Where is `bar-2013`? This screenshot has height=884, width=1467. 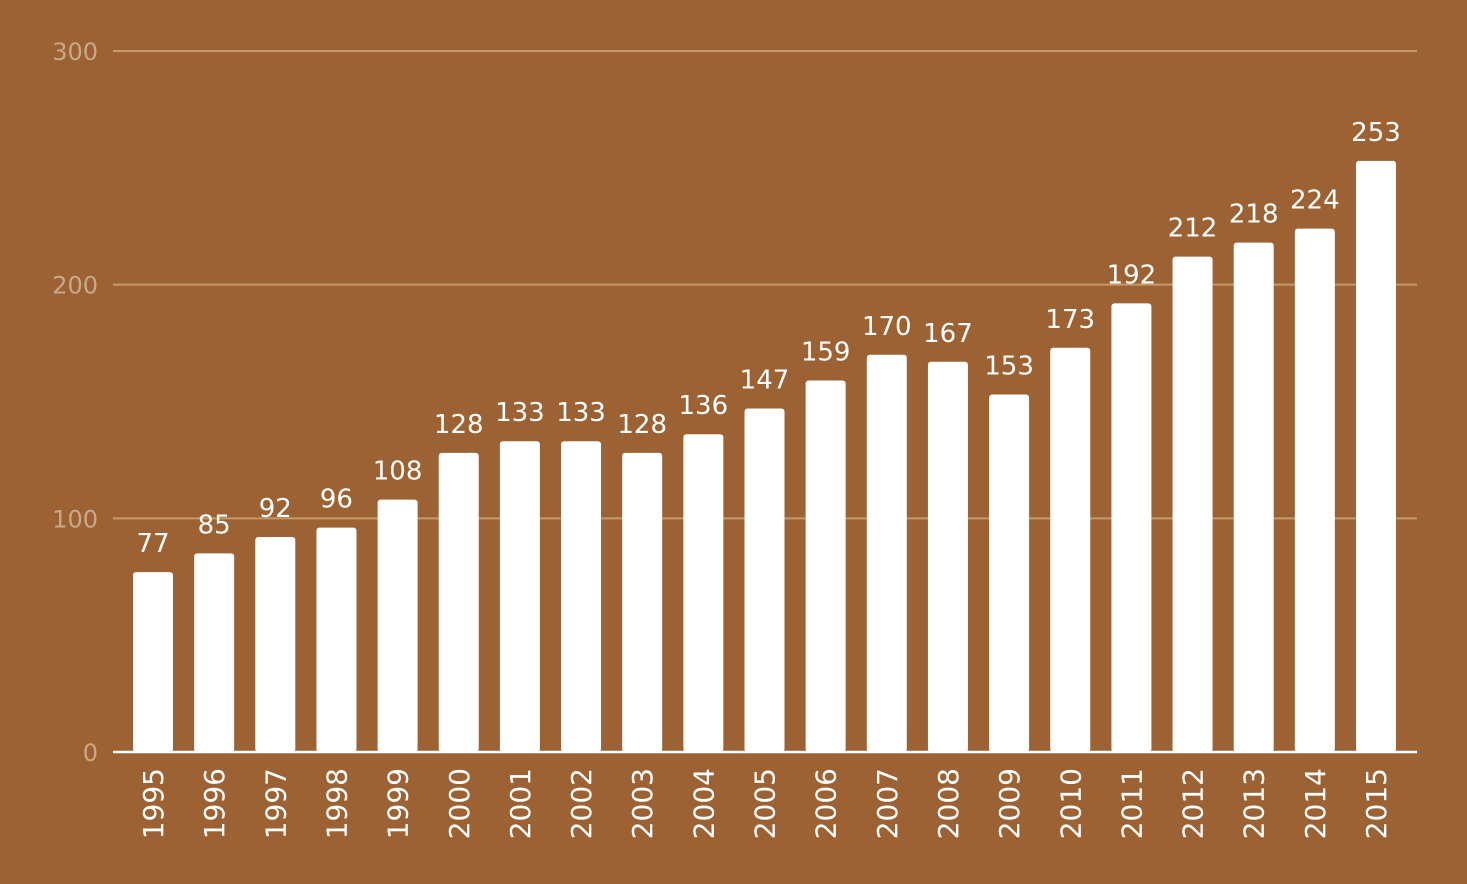 bar-2013 is located at coordinates (1253, 497).